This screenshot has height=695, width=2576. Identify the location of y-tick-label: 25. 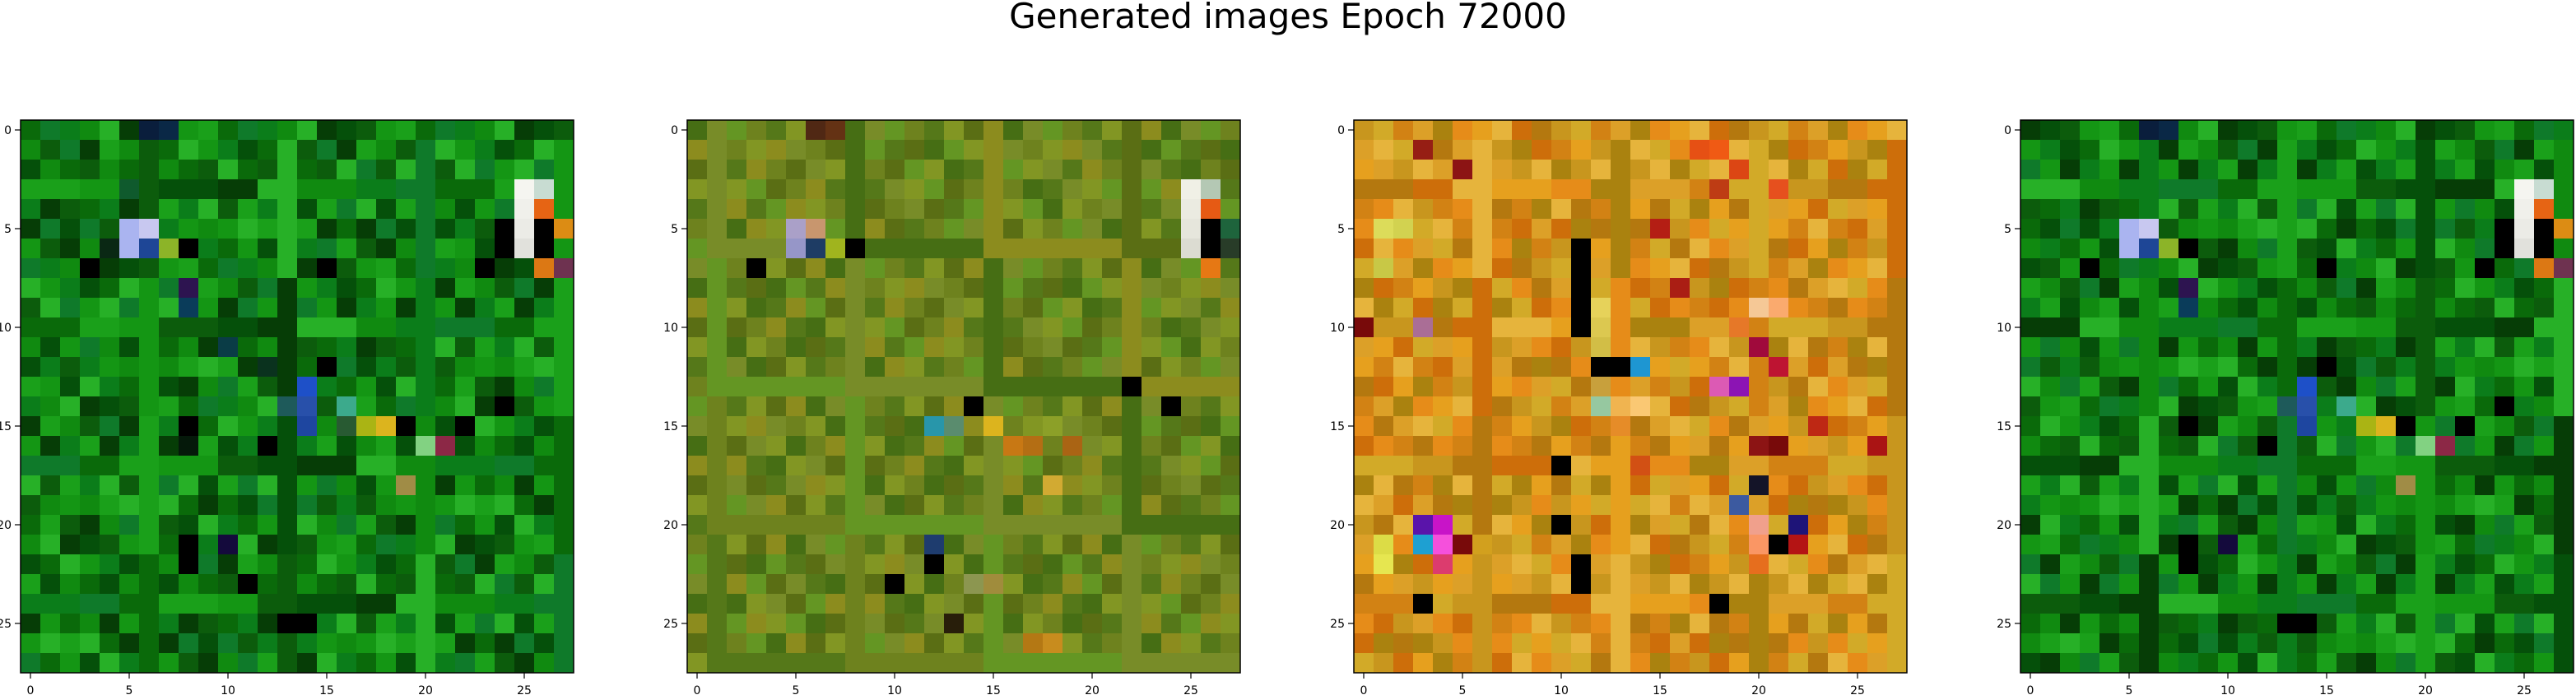
(6, 624).